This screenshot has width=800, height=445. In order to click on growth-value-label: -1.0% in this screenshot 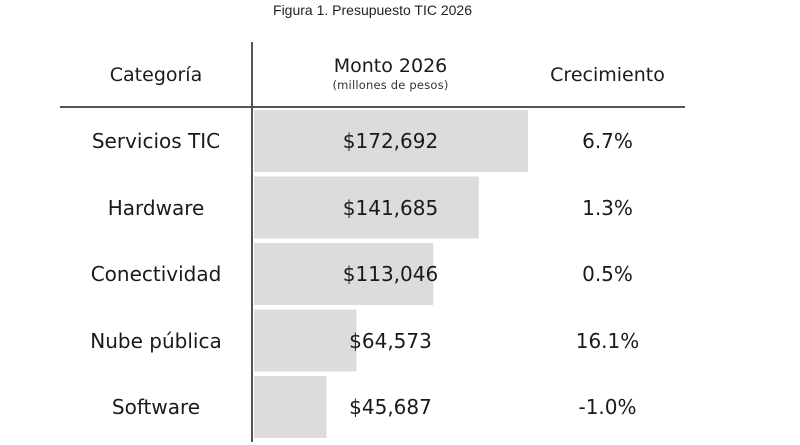, I will do `click(607, 407)`.